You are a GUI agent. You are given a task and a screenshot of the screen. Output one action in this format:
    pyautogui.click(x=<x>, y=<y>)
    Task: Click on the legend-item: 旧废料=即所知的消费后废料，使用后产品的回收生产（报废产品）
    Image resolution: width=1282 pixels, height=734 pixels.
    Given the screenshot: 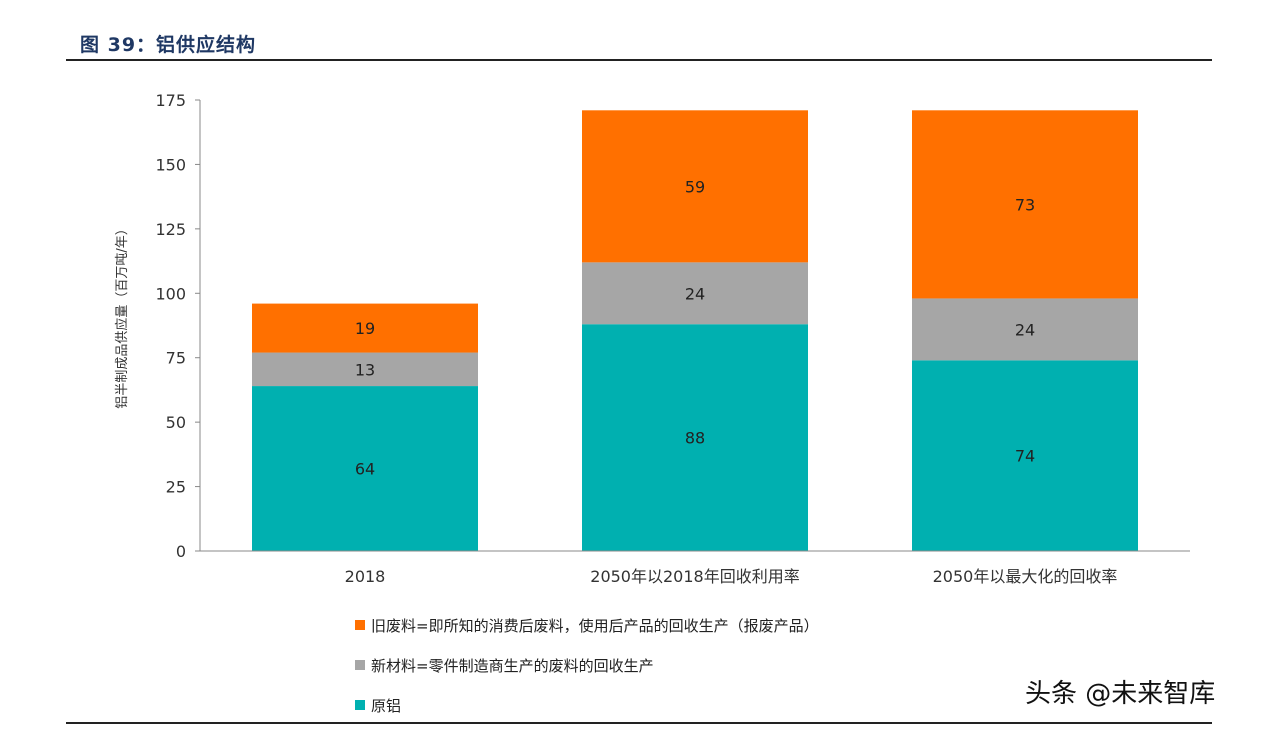 What is the action you would take?
    pyautogui.click(x=587, y=625)
    